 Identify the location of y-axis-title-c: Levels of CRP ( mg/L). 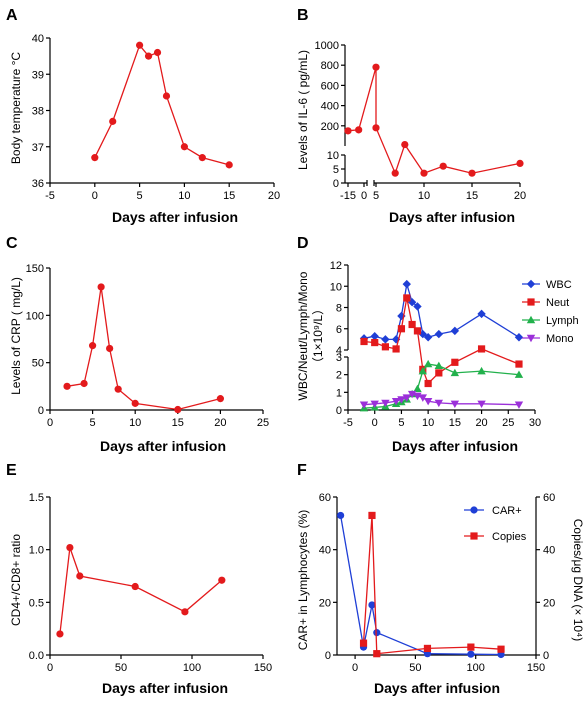
(16, 336).